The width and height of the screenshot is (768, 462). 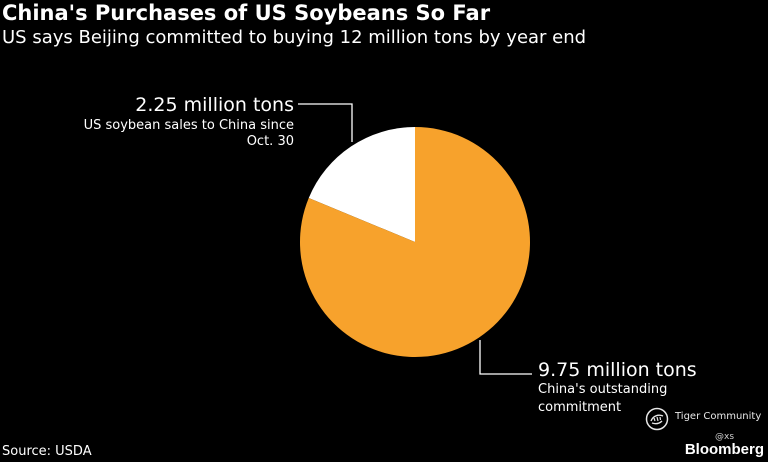 What do you see at coordinates (703, 425) in the screenshot?
I see `watermark: Tiger Community @xs` at bounding box center [703, 425].